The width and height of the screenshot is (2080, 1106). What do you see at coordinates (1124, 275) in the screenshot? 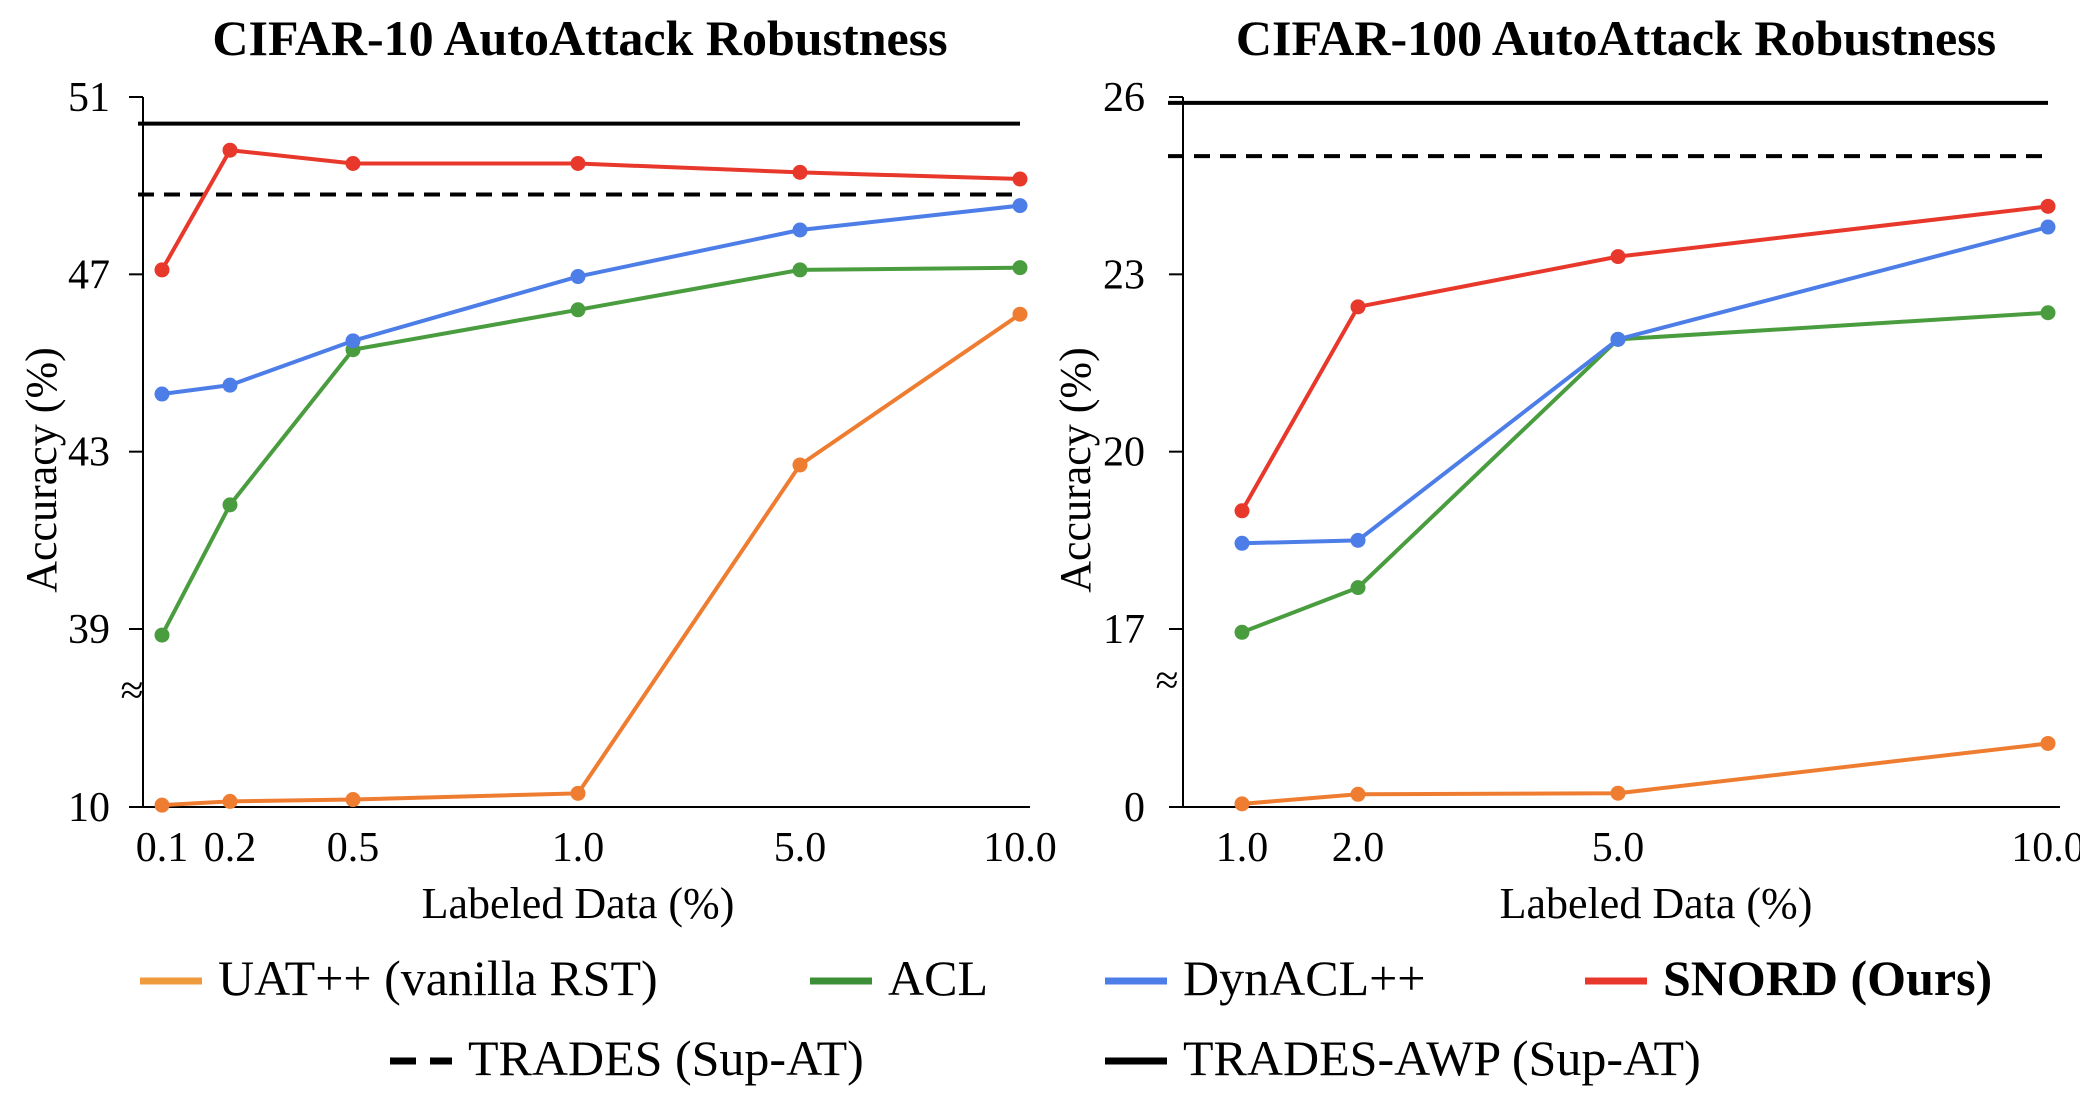
I see `y-tick-label: 23` at bounding box center [1124, 275].